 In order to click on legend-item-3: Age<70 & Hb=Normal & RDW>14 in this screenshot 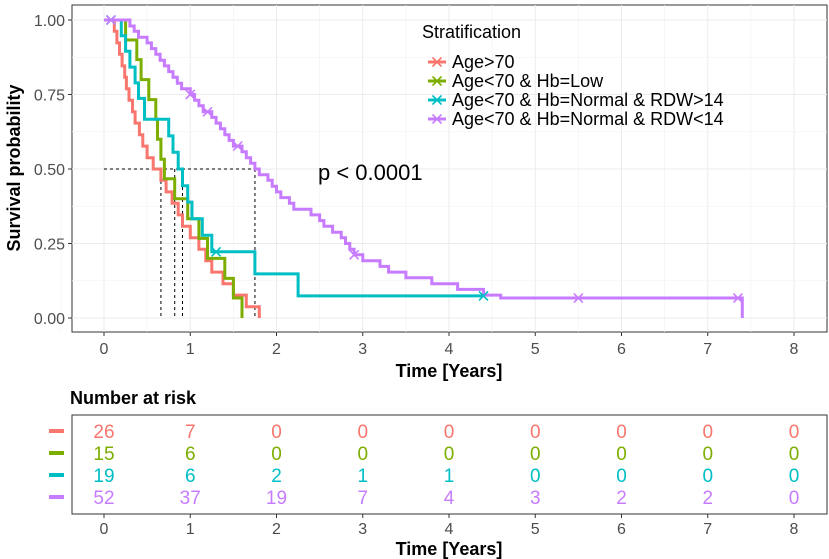, I will do `click(576, 100)`.